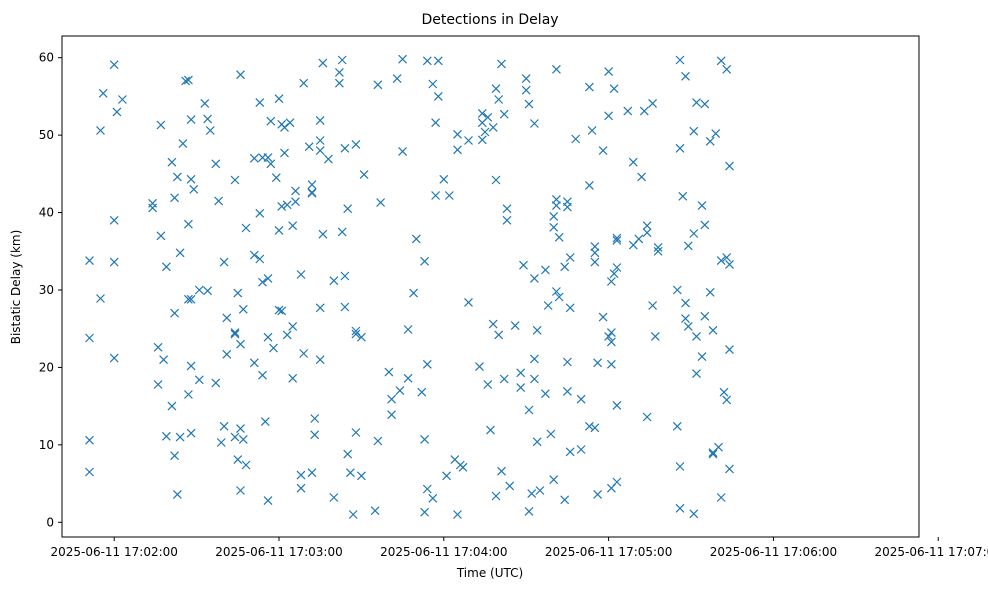 The height and width of the screenshot is (590, 988). What do you see at coordinates (50, 290) in the screenshot?
I see `y-axis: 0 10 20 30 40 50 60` at bounding box center [50, 290].